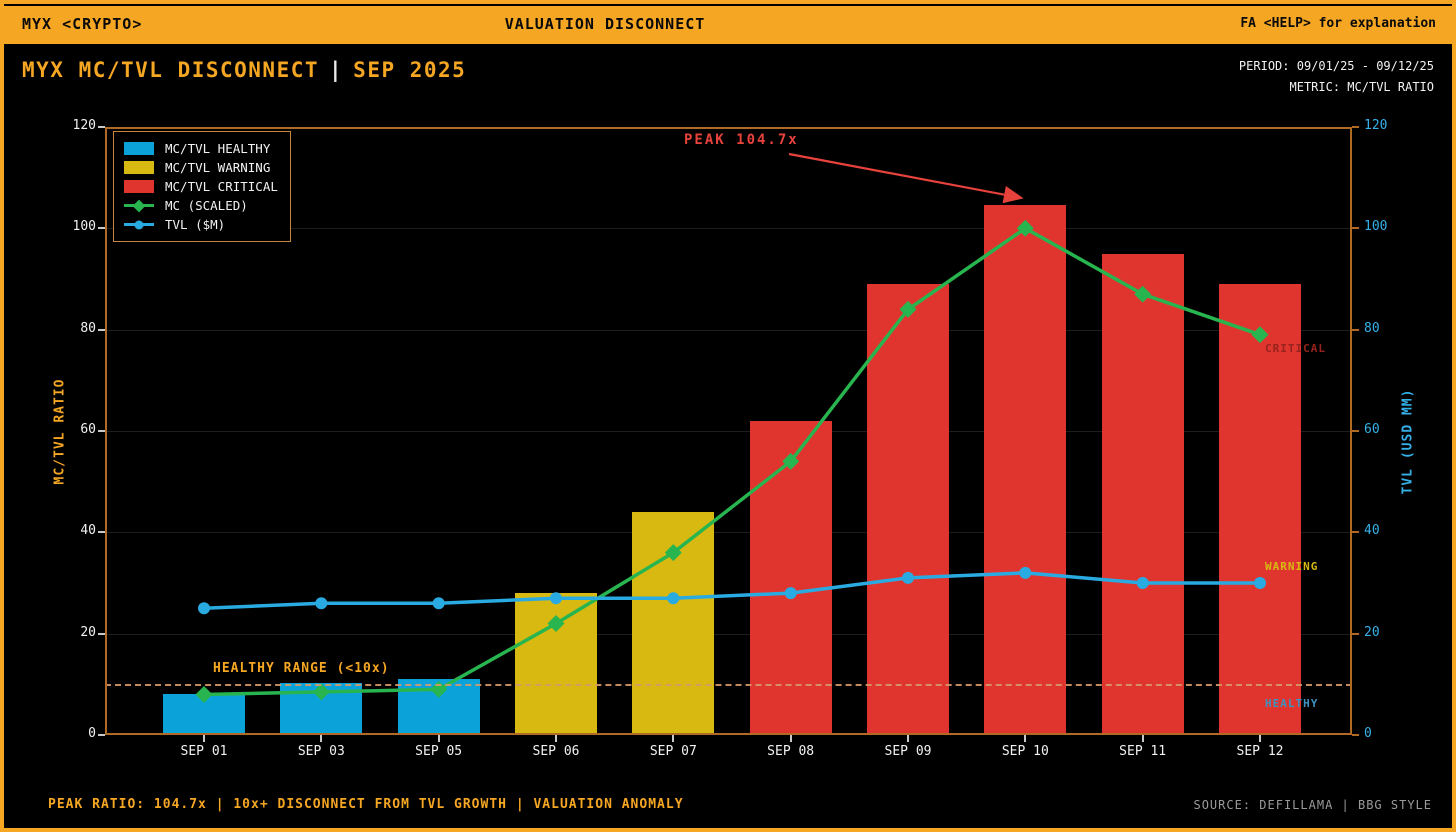  What do you see at coordinates (1376, 125) in the screenshot?
I see `y-tick-right-120: 120` at bounding box center [1376, 125].